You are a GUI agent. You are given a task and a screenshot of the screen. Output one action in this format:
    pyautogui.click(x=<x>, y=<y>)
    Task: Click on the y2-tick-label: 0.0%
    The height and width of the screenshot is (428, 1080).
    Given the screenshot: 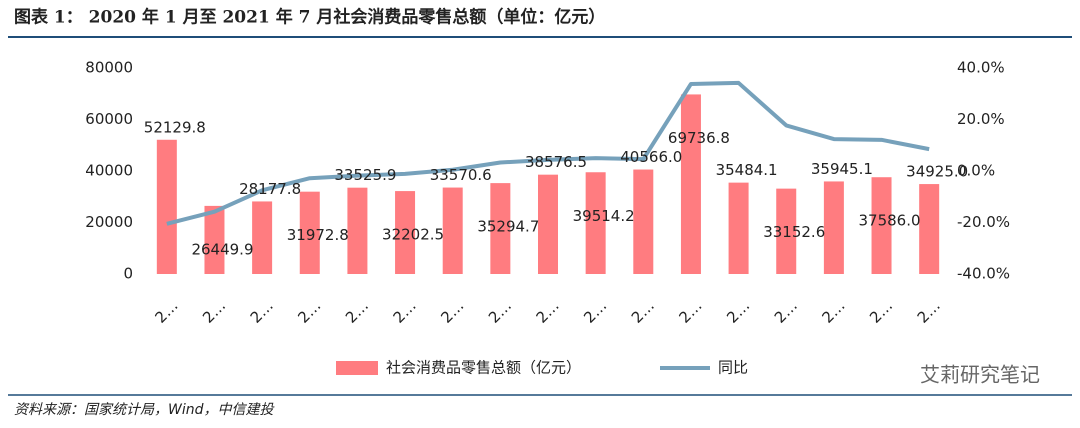 What is the action you would take?
    pyautogui.click(x=976, y=171)
    